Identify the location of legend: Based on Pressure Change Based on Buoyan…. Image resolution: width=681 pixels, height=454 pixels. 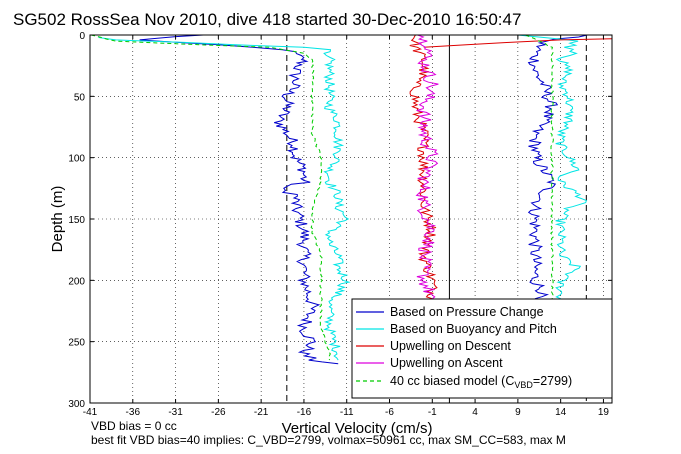
(482, 348).